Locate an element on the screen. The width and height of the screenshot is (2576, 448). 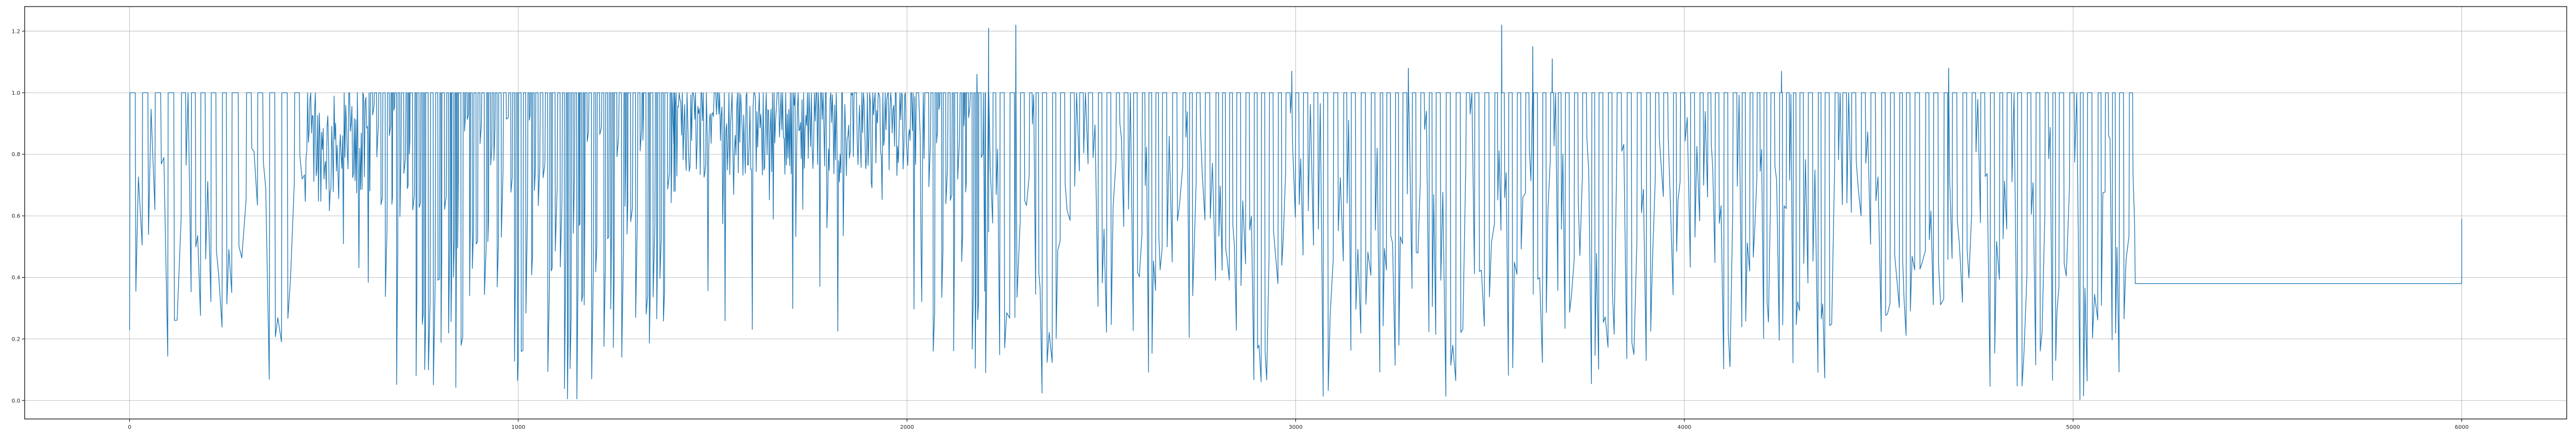
y-axis-ticks: 0.0 0.2 0.4 0.6 0.8 1.0 1.2 is located at coordinates (18, 216).